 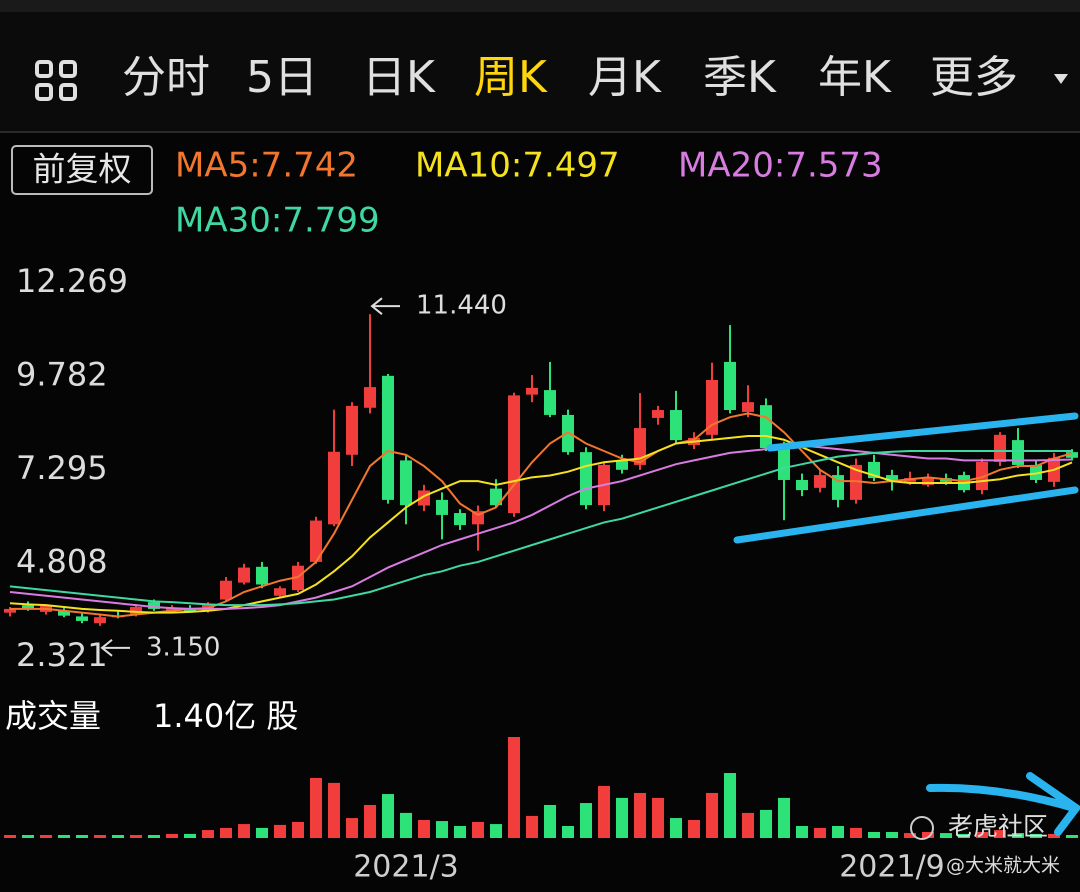 I want to click on grid-icon, so click(x=56, y=80).